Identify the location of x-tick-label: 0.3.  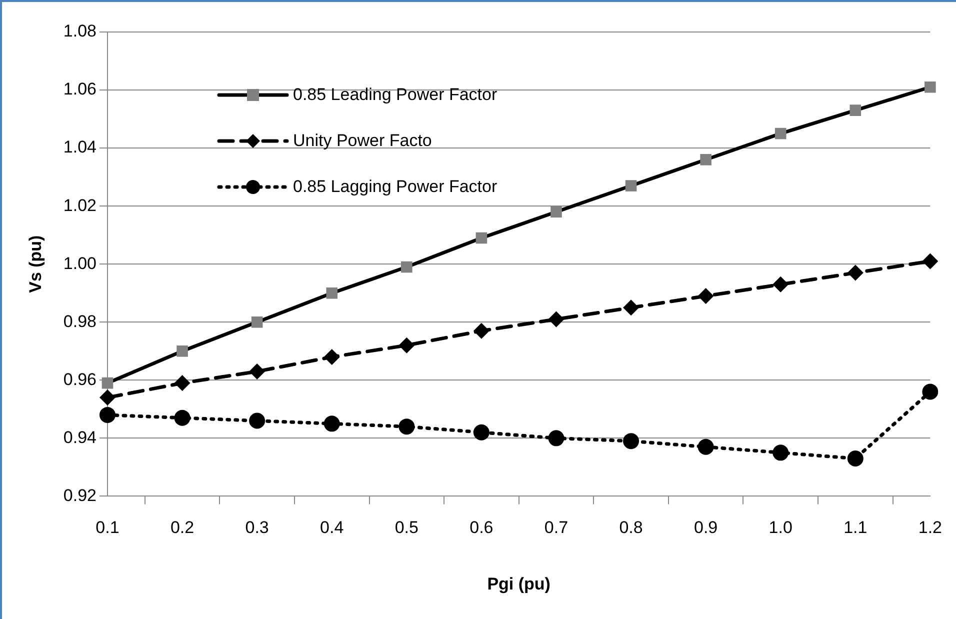
(257, 528).